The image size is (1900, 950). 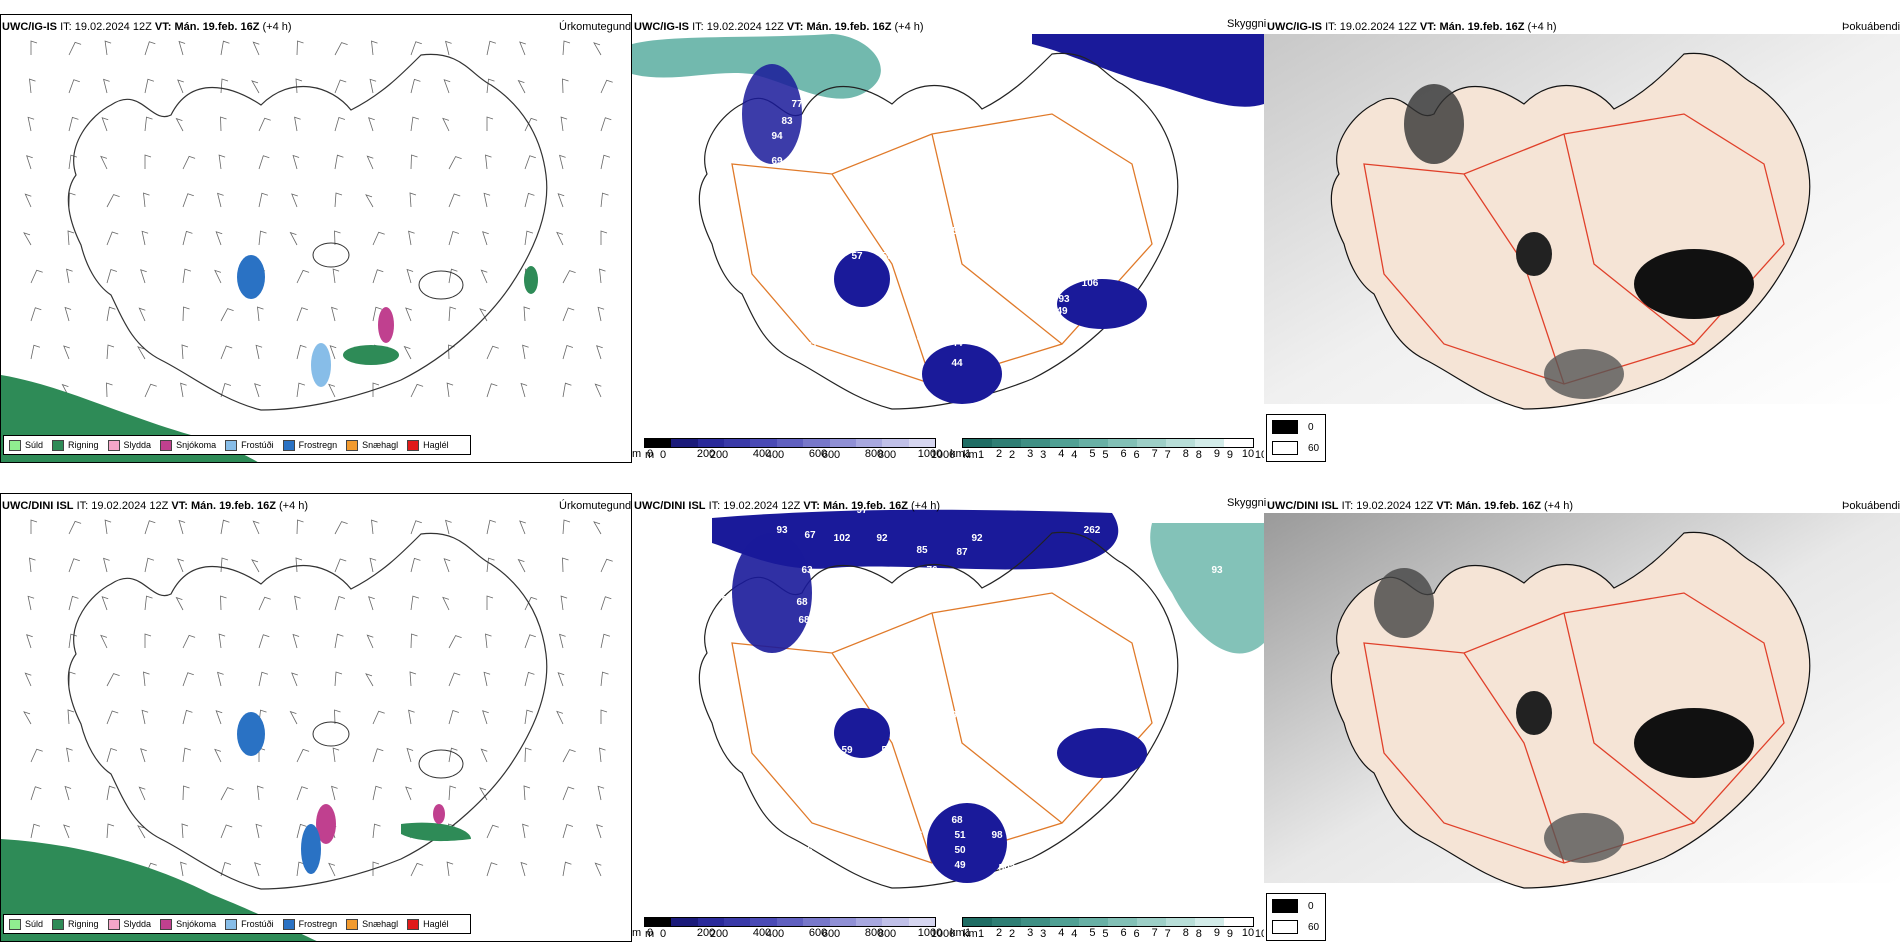 I want to click on visibility-label: 183, so click(x=917, y=775).